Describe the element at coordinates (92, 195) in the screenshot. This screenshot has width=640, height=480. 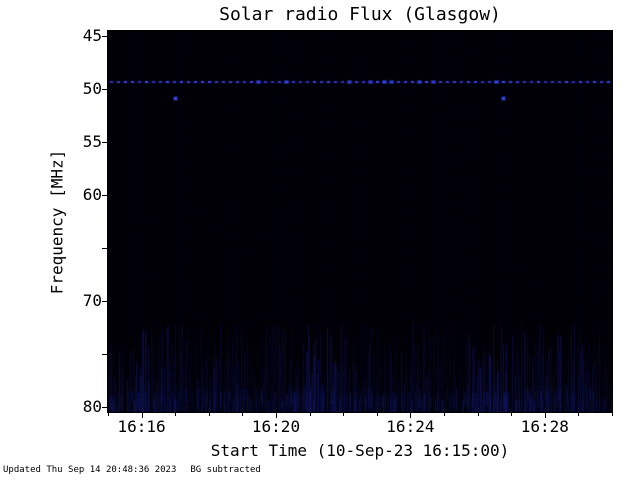
I see `y-tick-label: 60` at that location.